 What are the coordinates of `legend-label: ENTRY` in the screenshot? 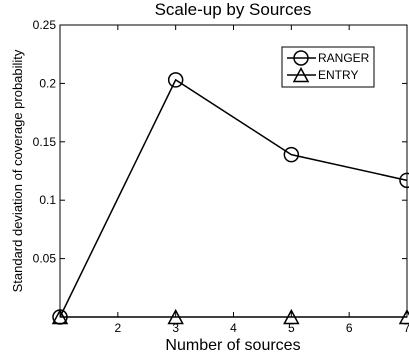 It's located at (338, 75).